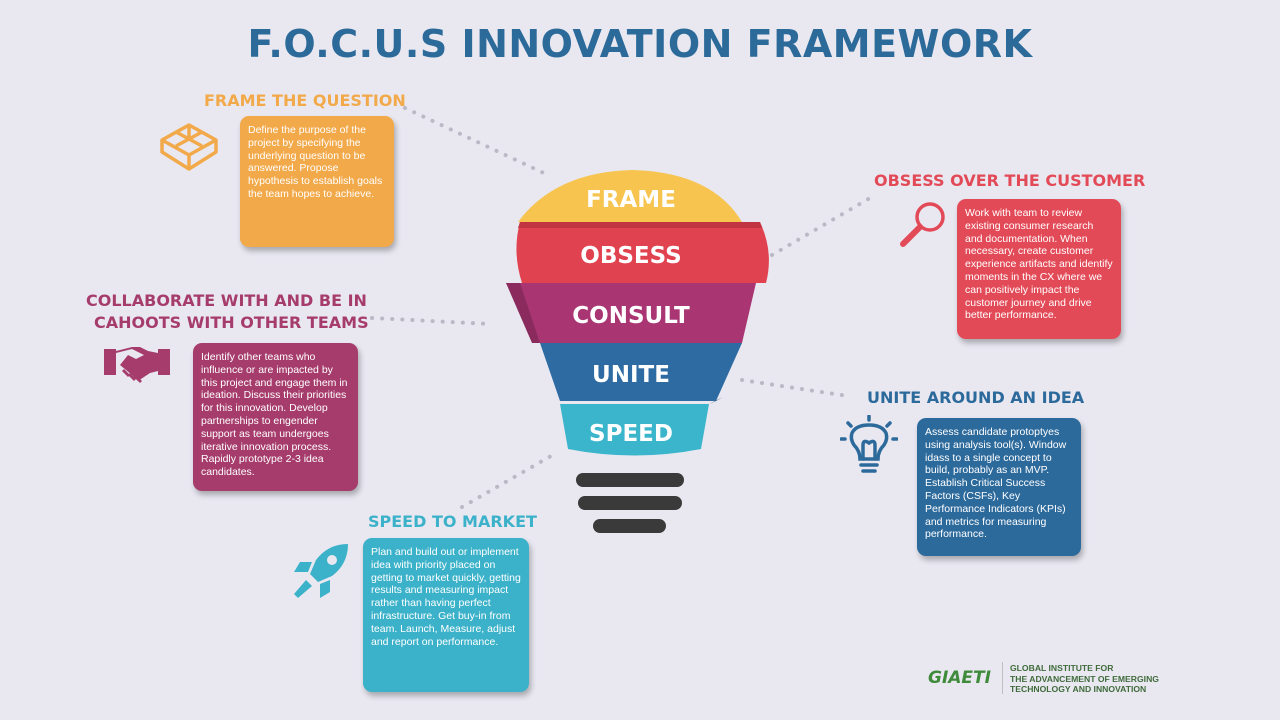  Describe the element at coordinates (869, 444) in the screenshot. I see `lightbulb-icon` at that location.